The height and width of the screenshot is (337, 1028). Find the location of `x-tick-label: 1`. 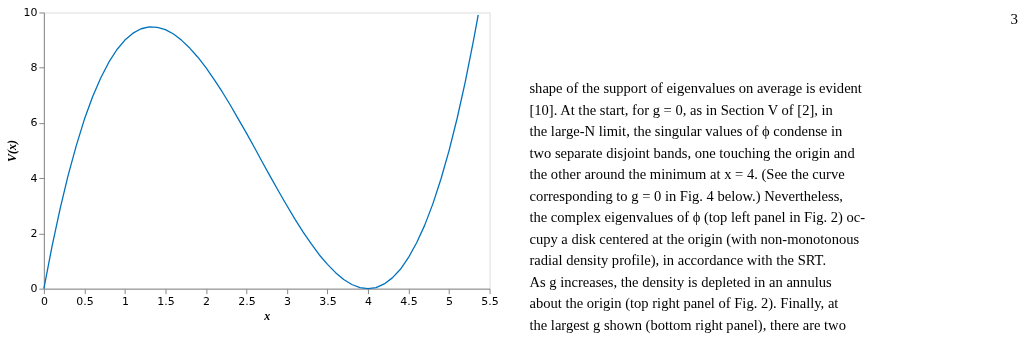

x-tick-label: 1 is located at coordinates (125, 302).